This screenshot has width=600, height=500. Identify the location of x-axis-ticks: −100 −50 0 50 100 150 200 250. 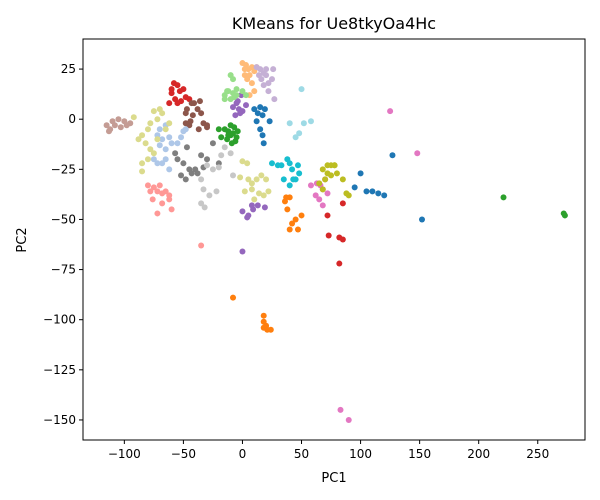
(328, 450).